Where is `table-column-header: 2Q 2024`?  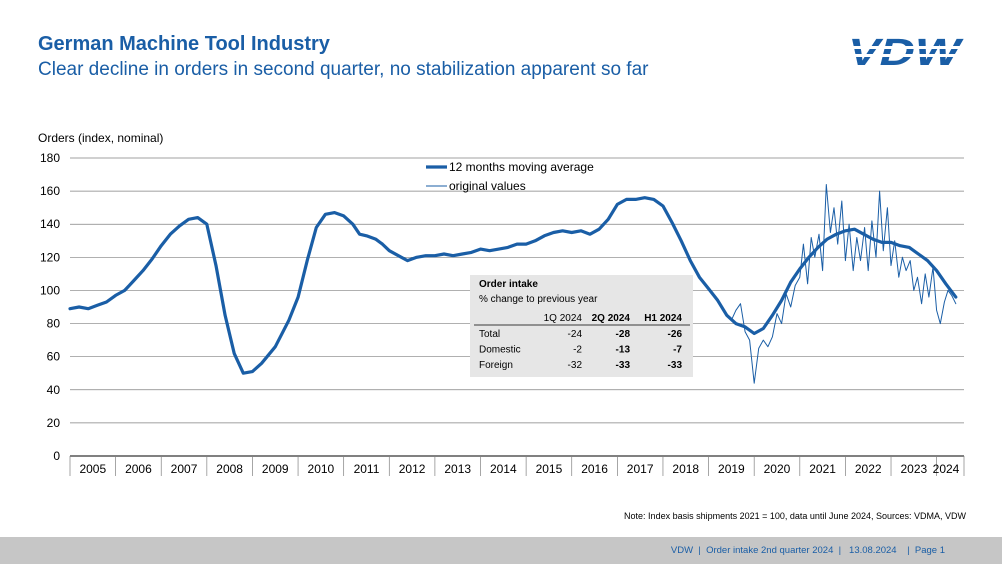
table-column-header: 2Q 2024 is located at coordinates (611, 318).